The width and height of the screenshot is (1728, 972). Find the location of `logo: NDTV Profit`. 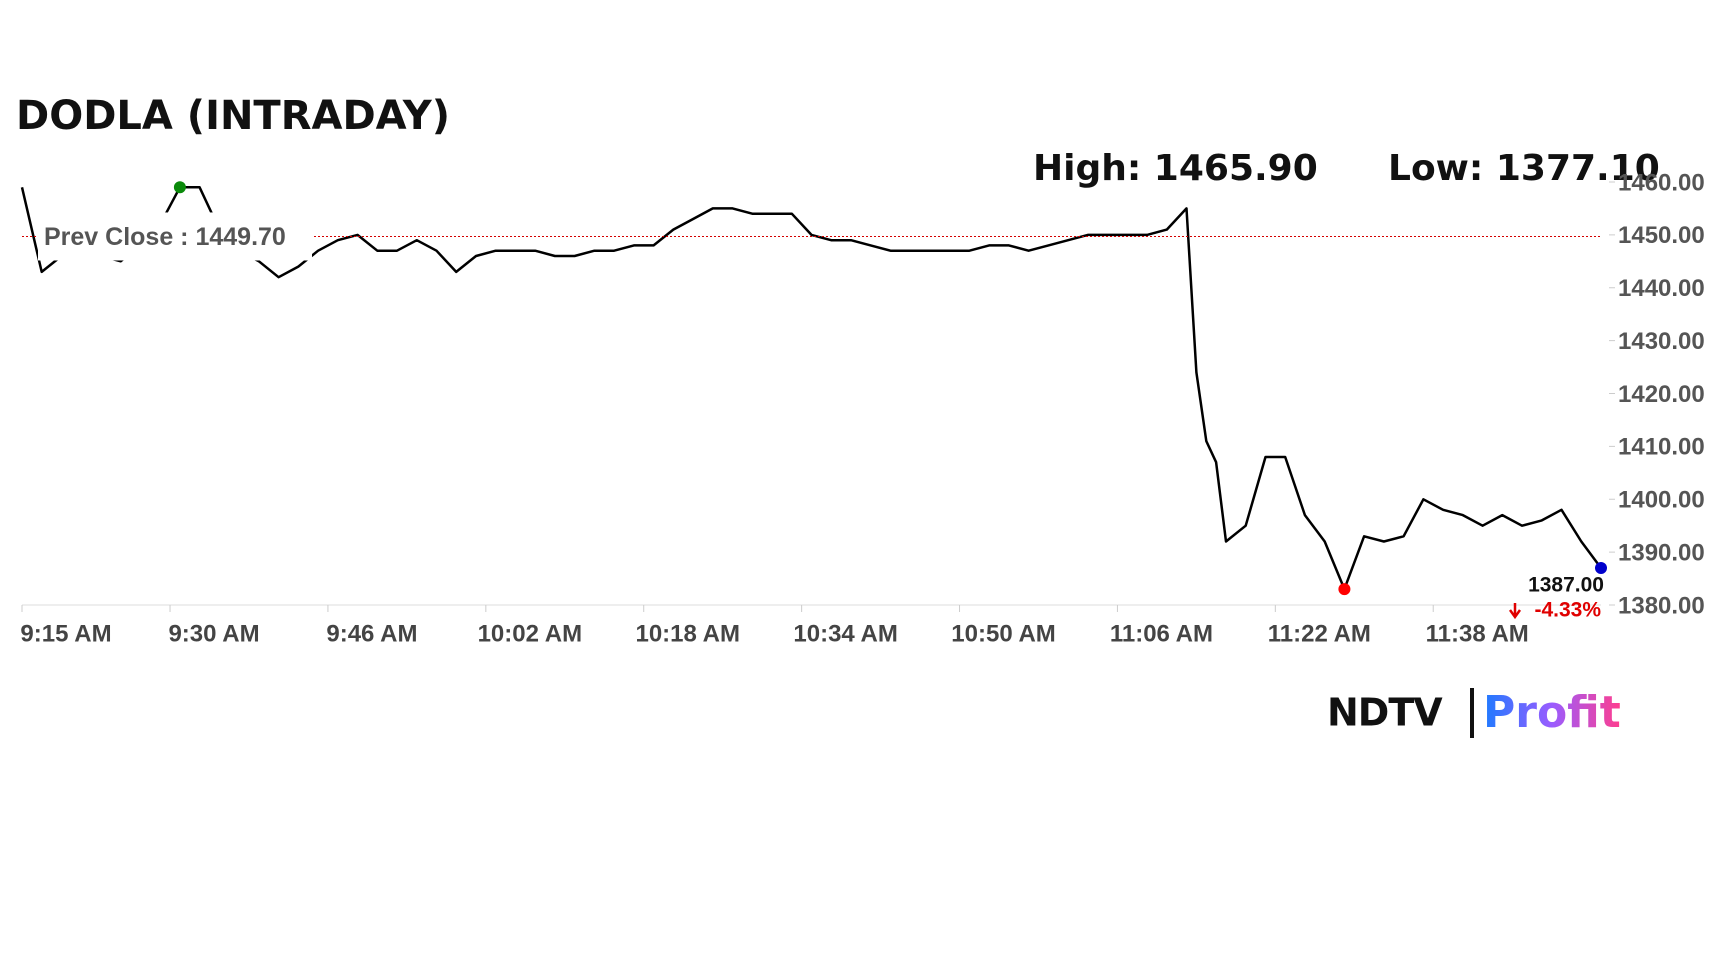

logo: NDTV Profit is located at coordinates (1474, 712).